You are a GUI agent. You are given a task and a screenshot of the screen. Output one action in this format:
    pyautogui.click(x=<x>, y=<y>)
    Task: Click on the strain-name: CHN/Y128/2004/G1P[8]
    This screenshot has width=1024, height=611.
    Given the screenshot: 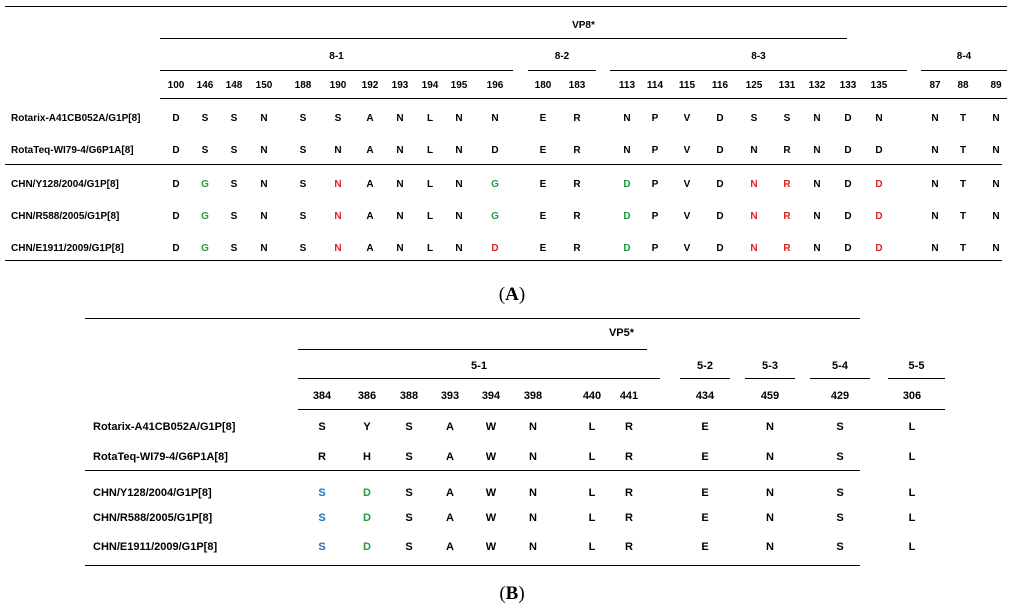 What is the action you would take?
    pyautogui.click(x=65, y=184)
    